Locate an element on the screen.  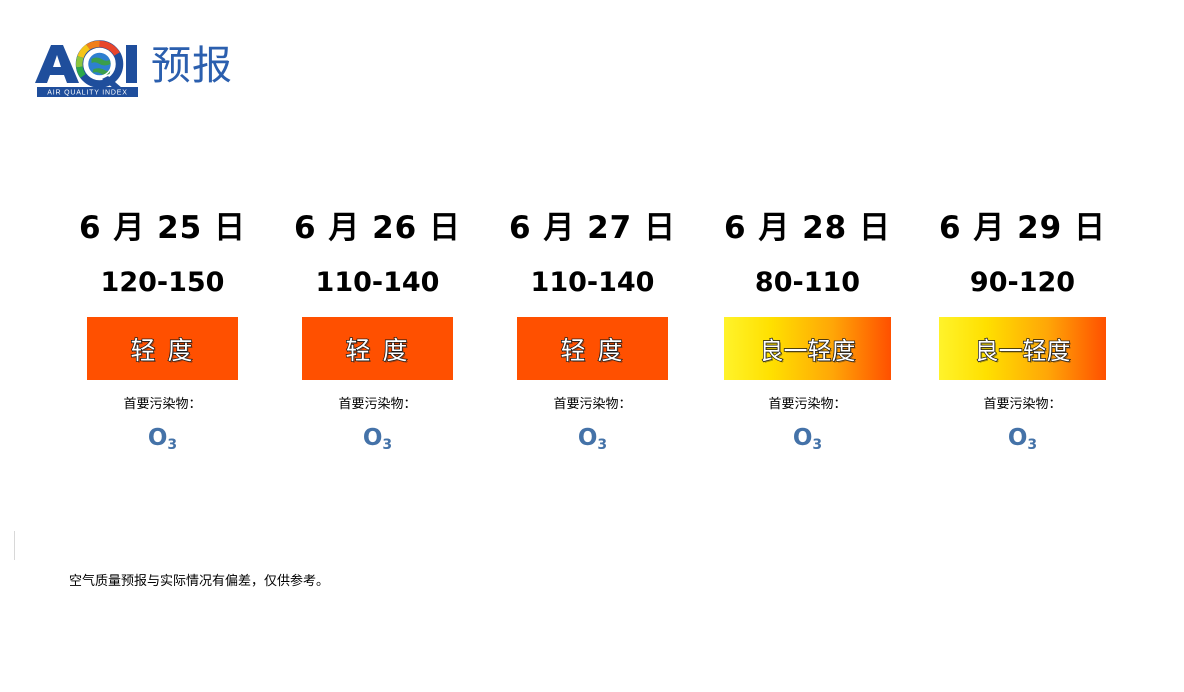
forecast-day-column: 6 月 29 日 90-120 良一轻度 首要污染物： O3 is located at coordinates (1022, 330).